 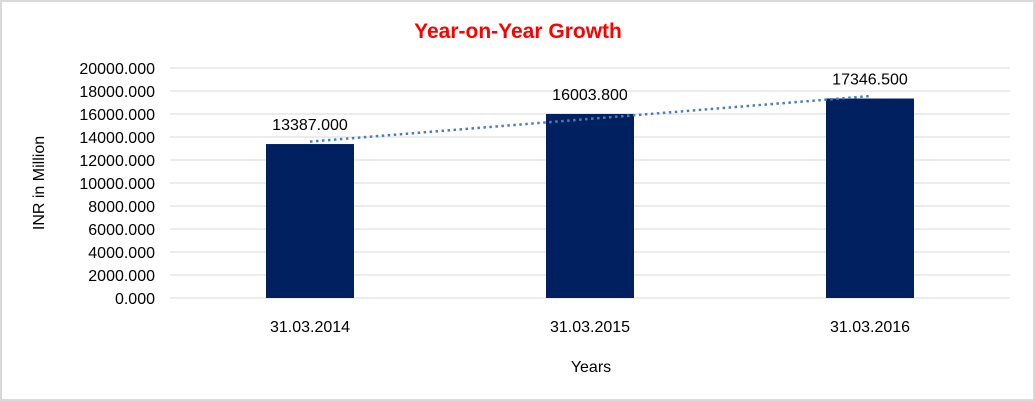 What do you see at coordinates (121, 253) in the screenshot?
I see `y-tick-label: 4000.000` at bounding box center [121, 253].